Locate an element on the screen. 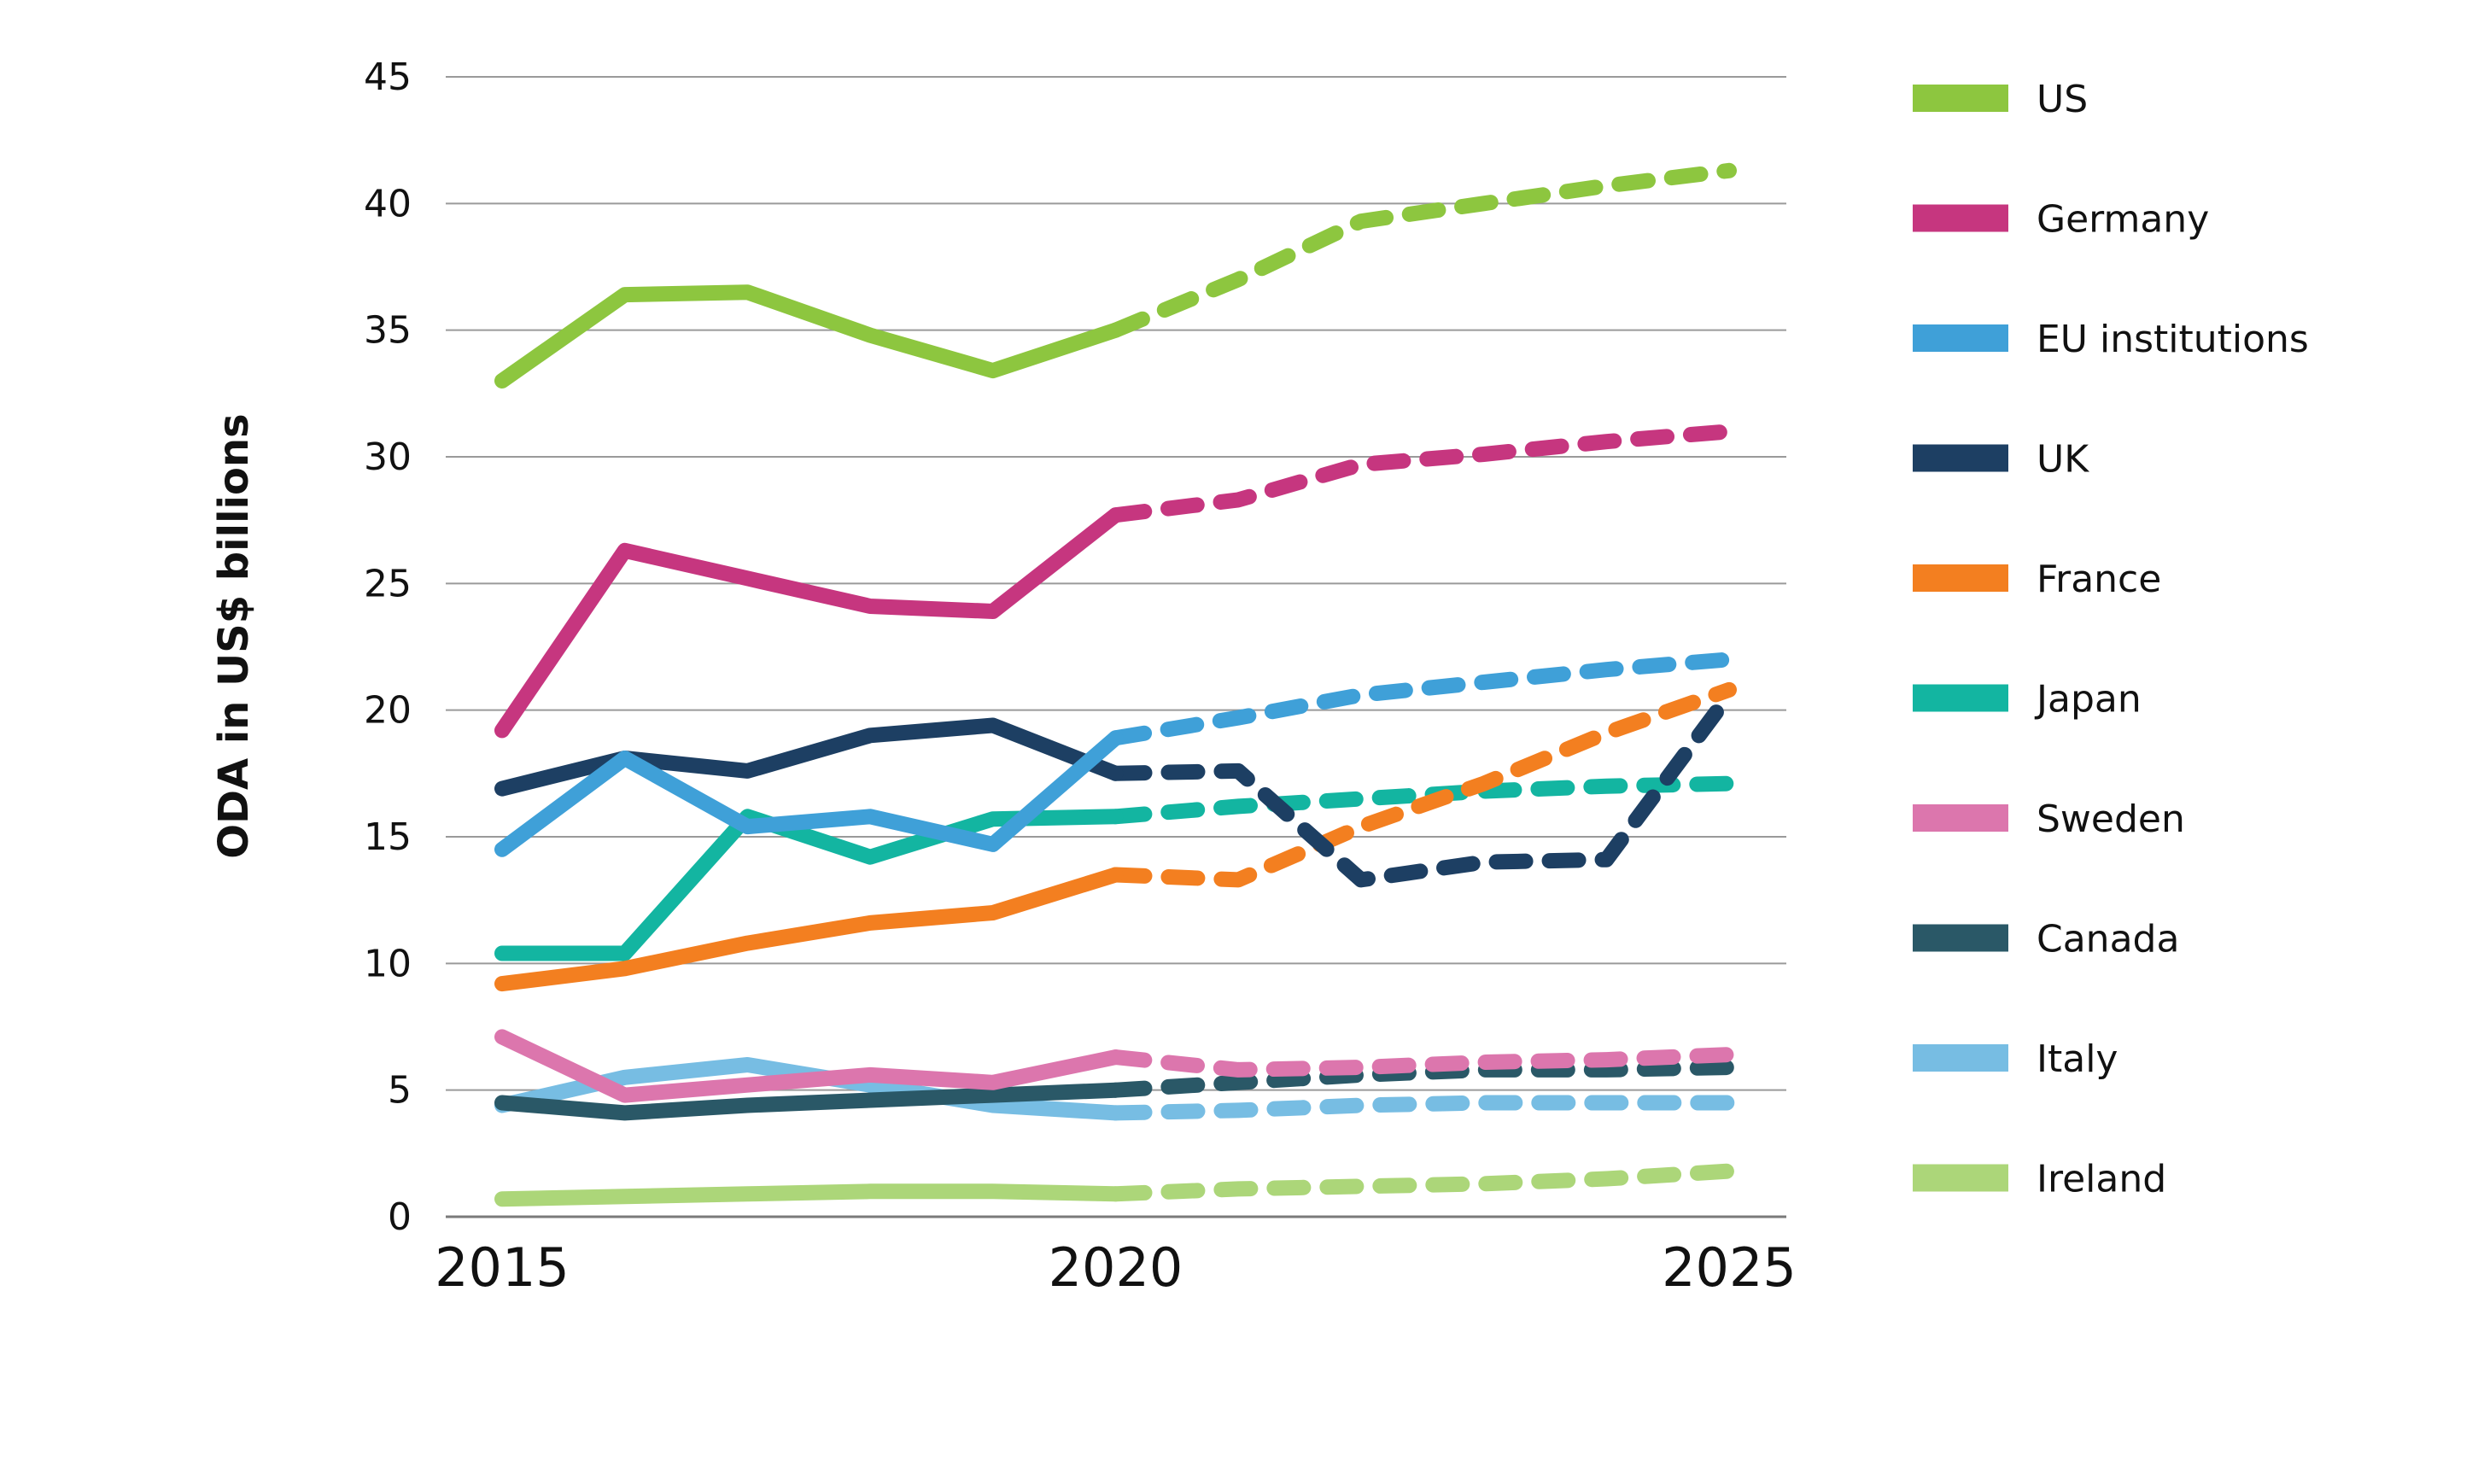  legend-label-eu-institutions: EU institutions is located at coordinates (2173, 339).